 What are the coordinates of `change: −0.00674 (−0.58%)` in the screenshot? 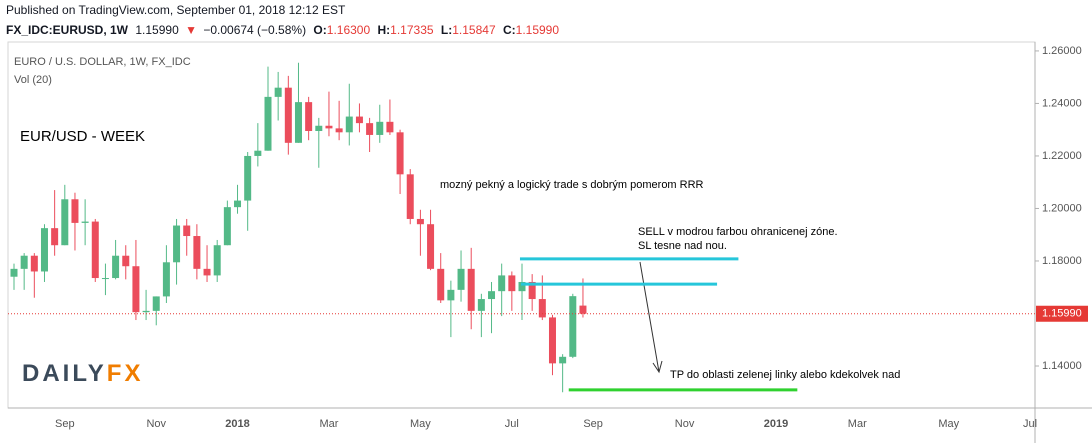 It's located at (254, 30).